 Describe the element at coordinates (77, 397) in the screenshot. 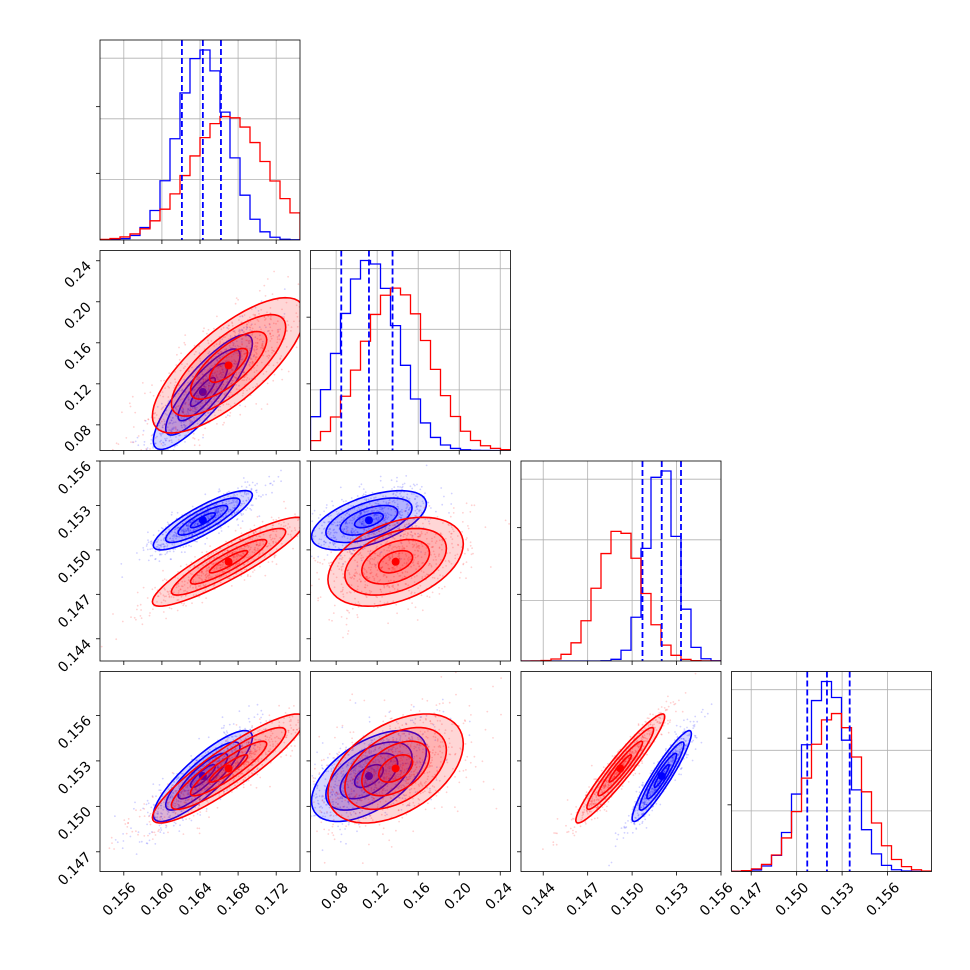

I see `y-tick-label: 0.12` at that location.